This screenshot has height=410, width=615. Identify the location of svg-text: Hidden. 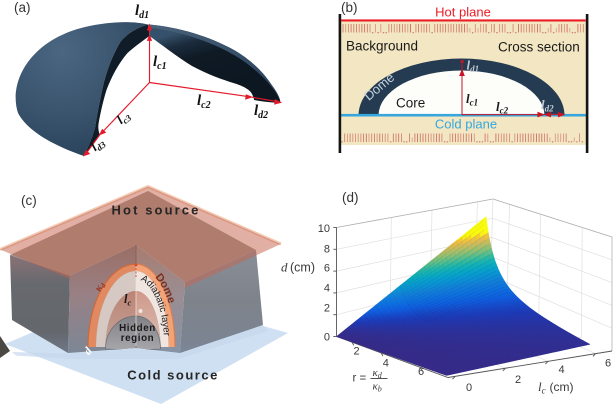
(137, 328).